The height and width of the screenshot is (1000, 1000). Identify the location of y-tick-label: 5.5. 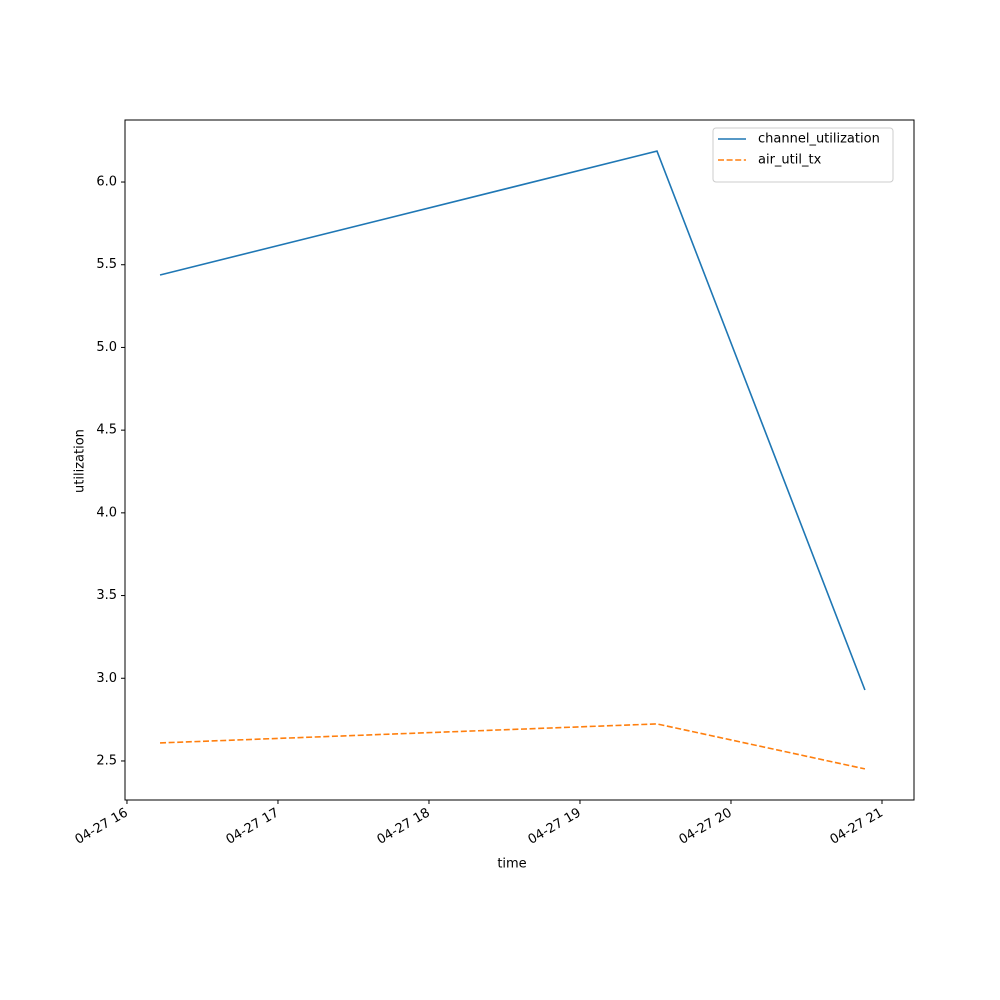
(106, 264).